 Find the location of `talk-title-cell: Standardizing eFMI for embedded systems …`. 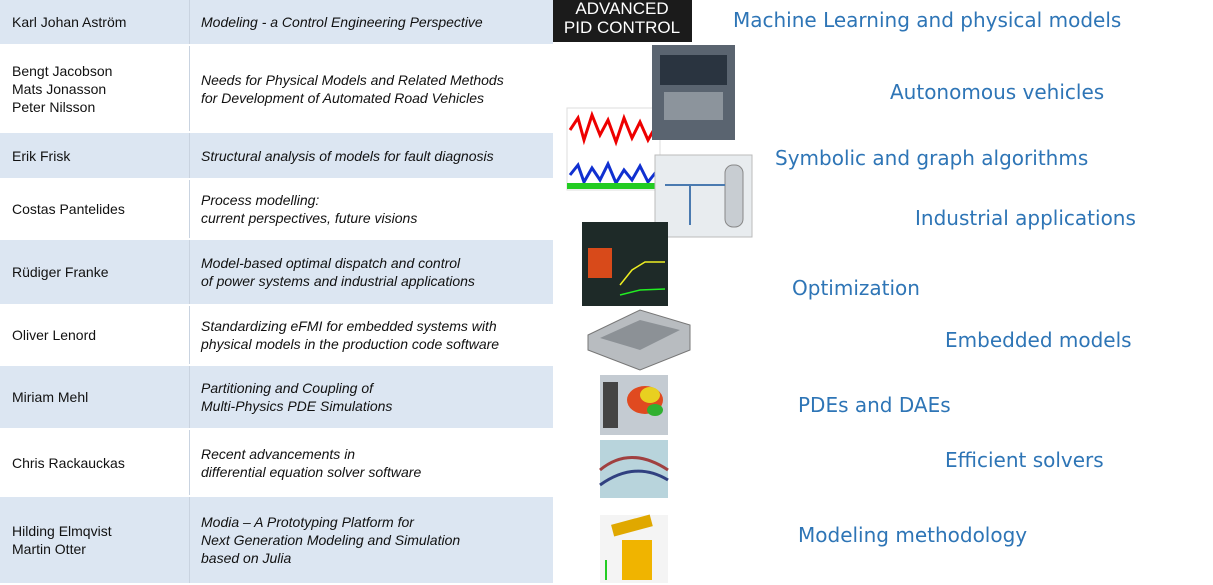

talk-title-cell: Standardizing eFMI for embedded systems … is located at coordinates (371, 335).